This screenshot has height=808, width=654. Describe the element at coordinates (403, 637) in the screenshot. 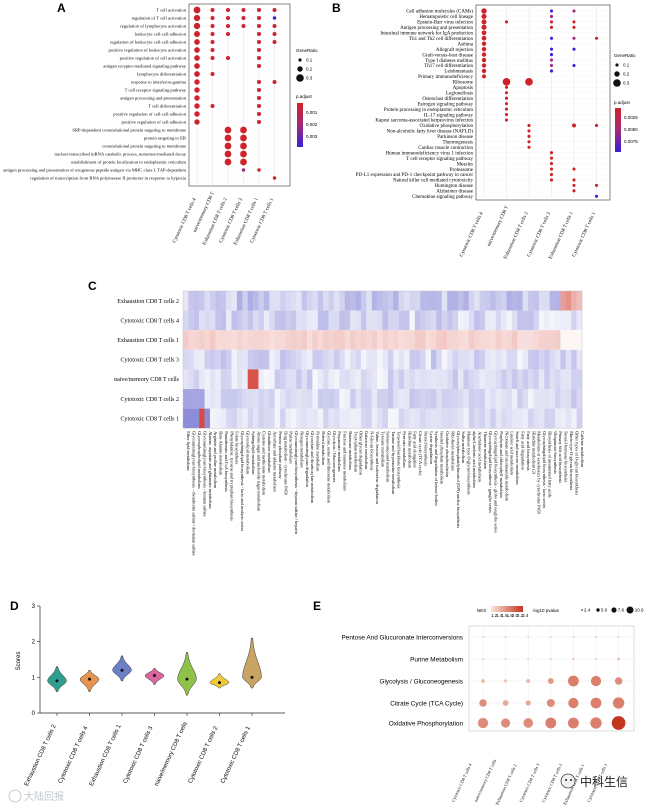

I see `panel-e-row-label: Pentose And Glucuronate Interconversions` at that location.